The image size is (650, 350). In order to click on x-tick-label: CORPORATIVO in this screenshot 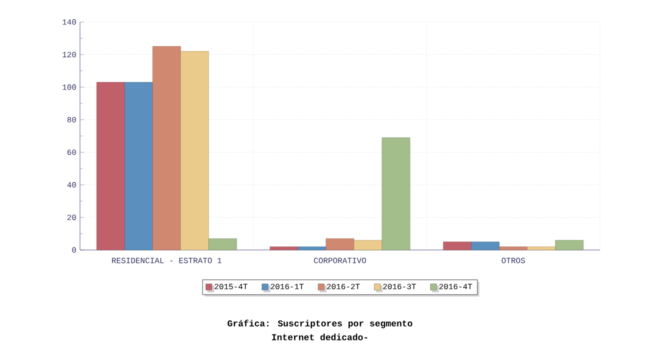, I will do `click(340, 261)`.